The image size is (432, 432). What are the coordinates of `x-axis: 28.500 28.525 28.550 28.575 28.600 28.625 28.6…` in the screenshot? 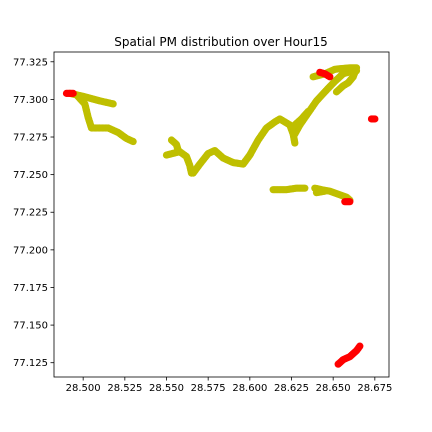 It's located at (229, 385).